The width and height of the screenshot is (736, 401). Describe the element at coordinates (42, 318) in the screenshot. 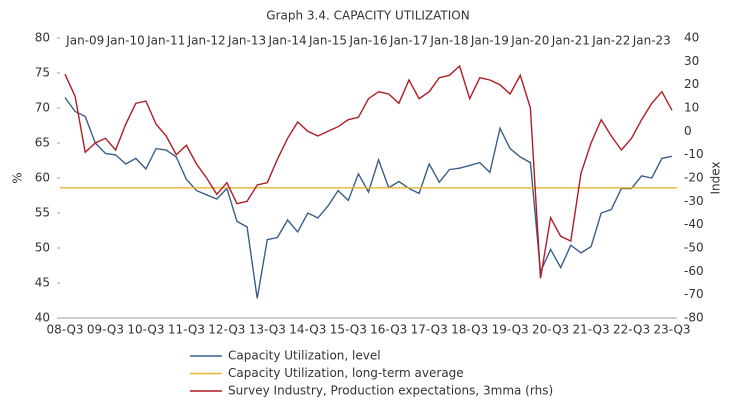

I see `y-tick-label: 40` at that location.